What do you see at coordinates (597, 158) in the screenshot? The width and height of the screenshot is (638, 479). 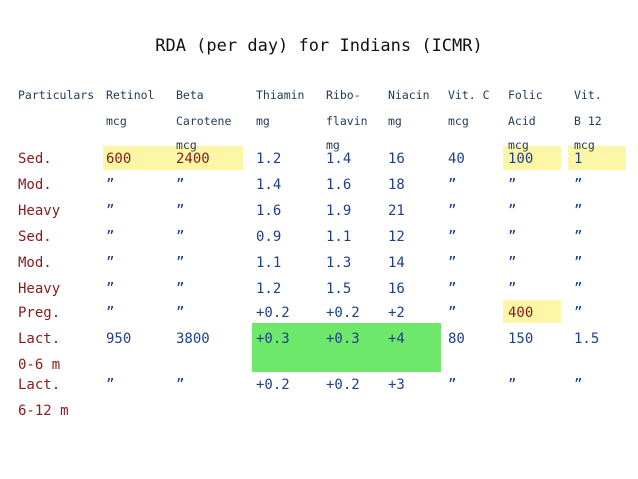 I see `highlight-sed-b12` at bounding box center [597, 158].